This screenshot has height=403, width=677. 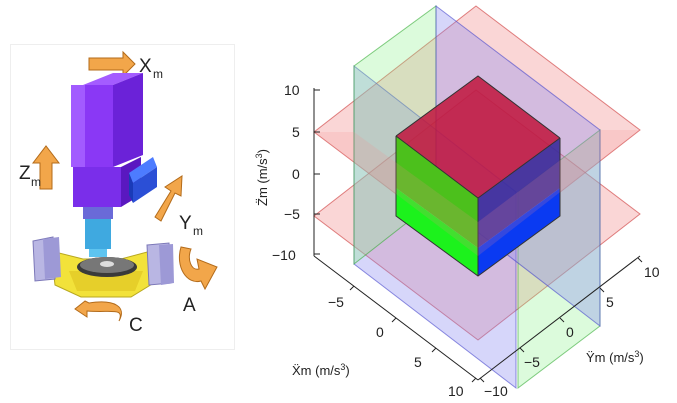 I want to click on feasible-cube, so click(x=478, y=176).